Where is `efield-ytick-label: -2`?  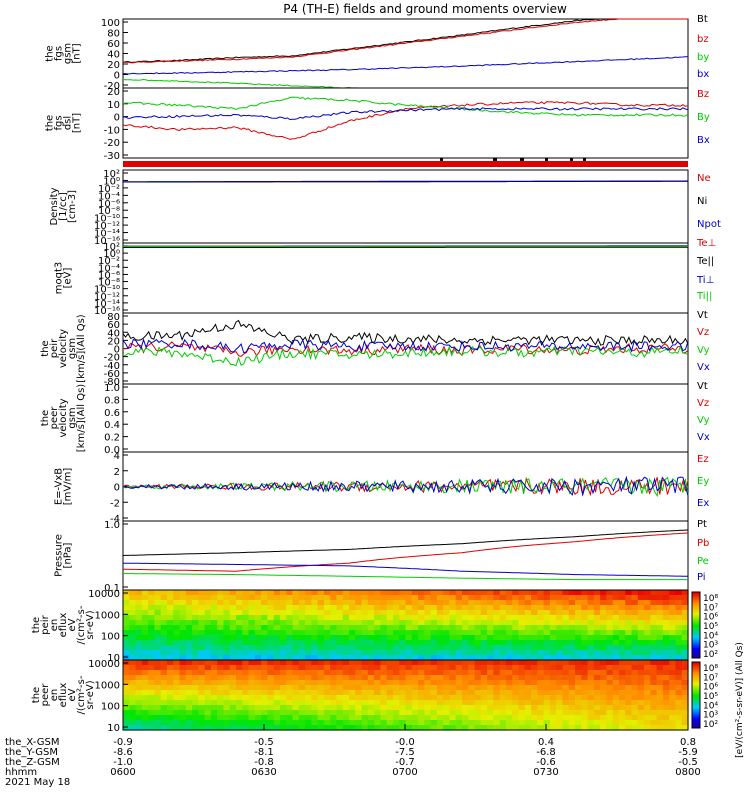
efield-ytick-label: -2 is located at coordinates (115, 503).